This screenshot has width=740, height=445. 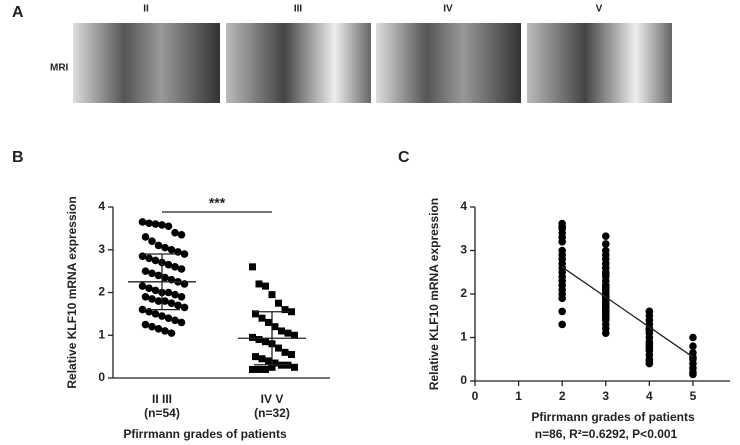 What do you see at coordinates (272, 399) in the screenshot?
I see `x-tick-label: IV V` at bounding box center [272, 399].